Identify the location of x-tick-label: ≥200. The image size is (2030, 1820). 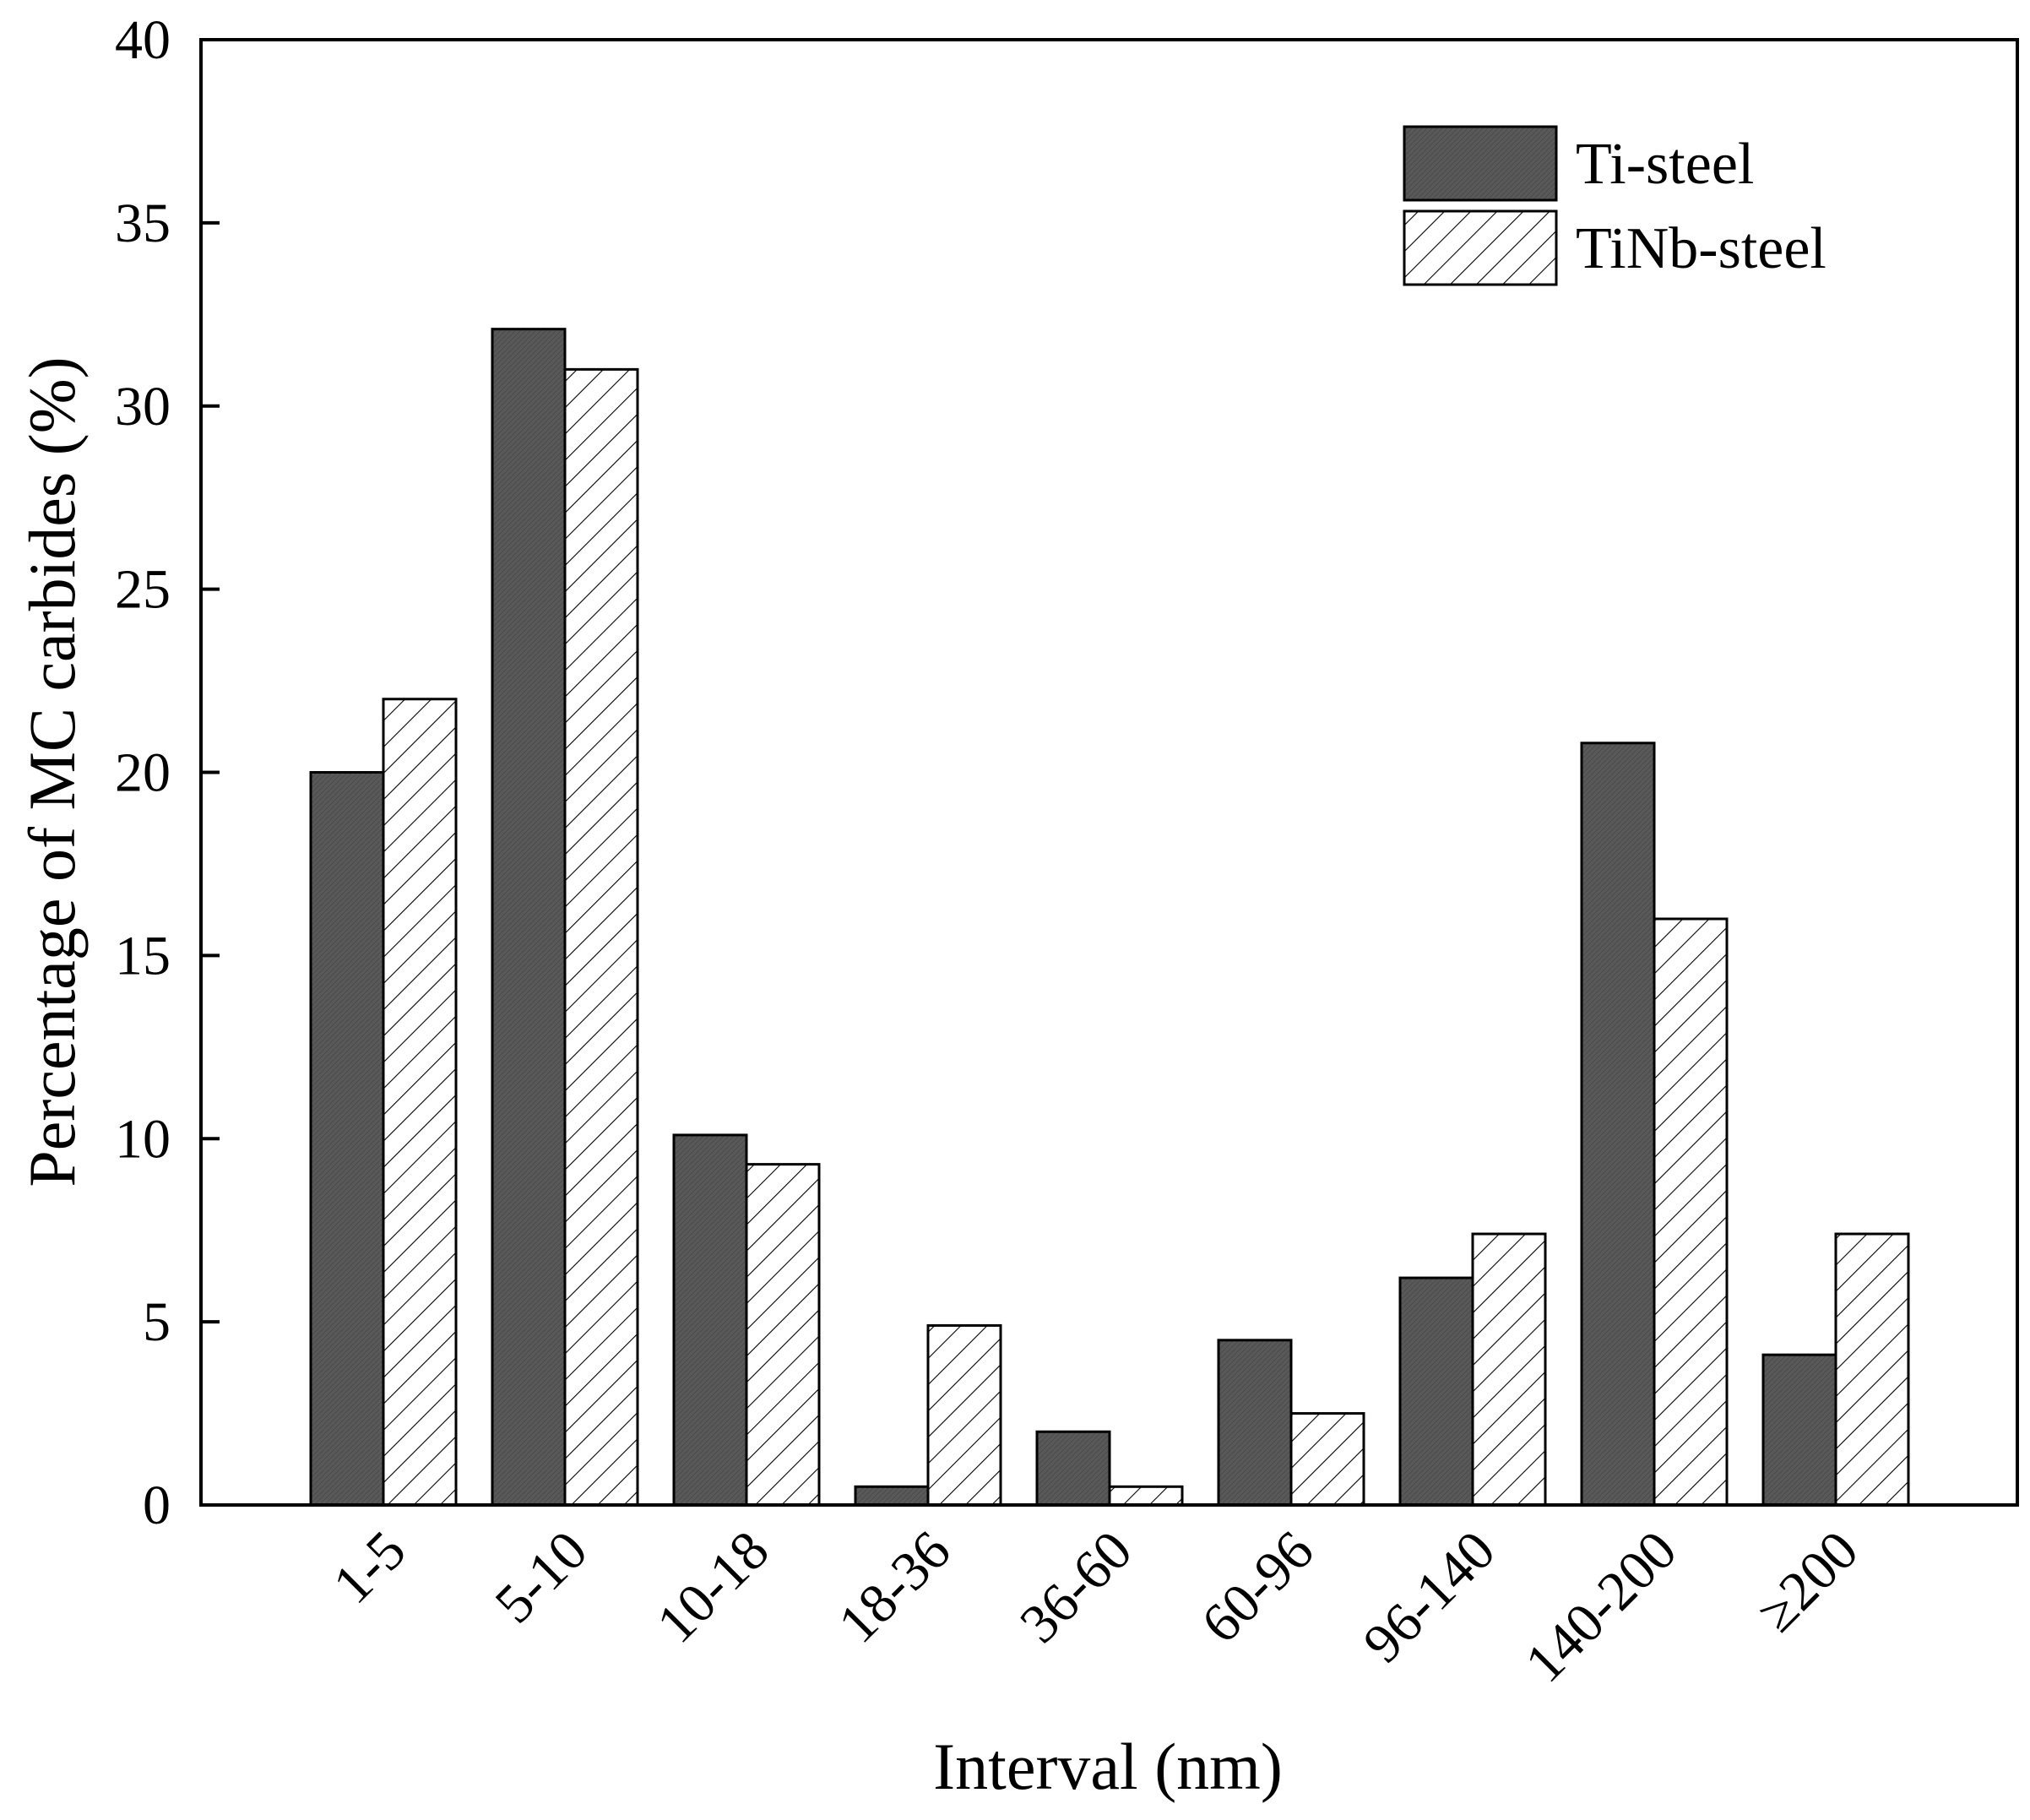
(1807, 1581).